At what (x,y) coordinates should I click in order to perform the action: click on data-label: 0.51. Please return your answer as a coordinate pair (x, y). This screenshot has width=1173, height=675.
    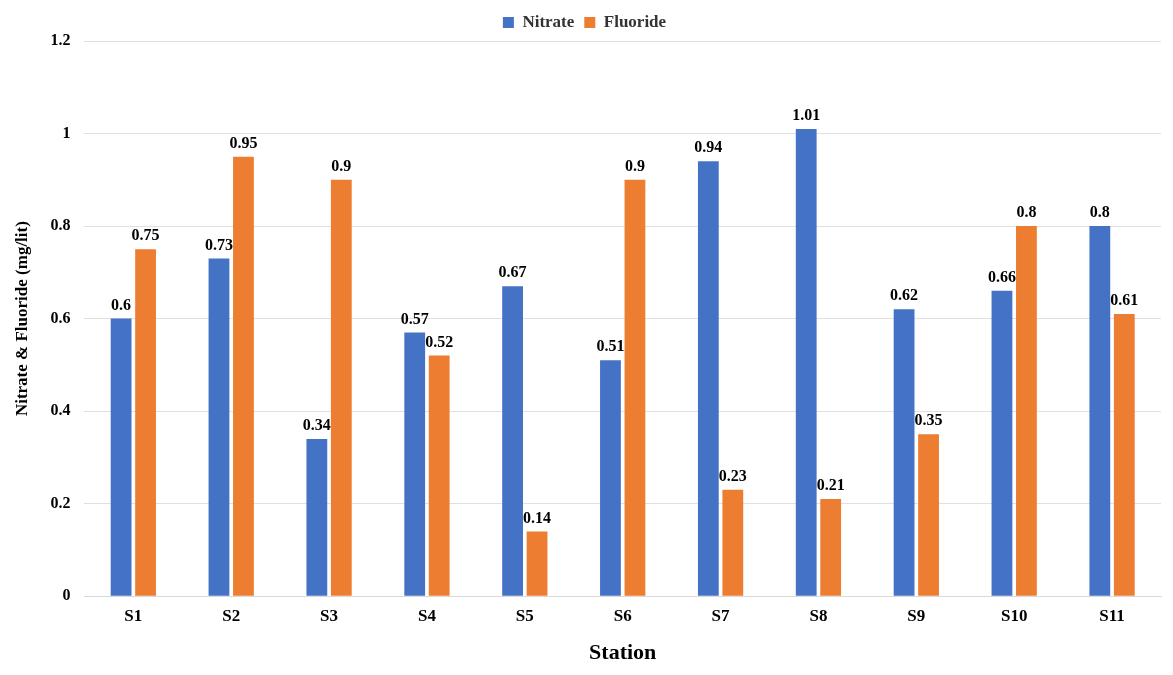
    Looking at the image, I should click on (610, 346).